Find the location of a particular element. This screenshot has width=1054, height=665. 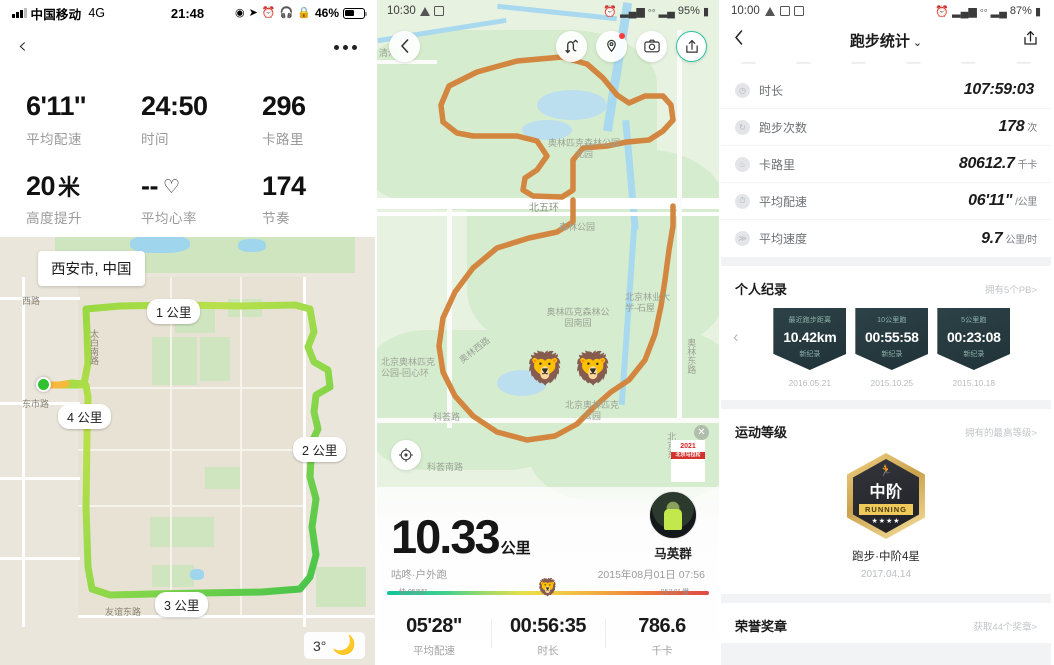

stat-label: 平均心率 is located at coordinates (169, 219).